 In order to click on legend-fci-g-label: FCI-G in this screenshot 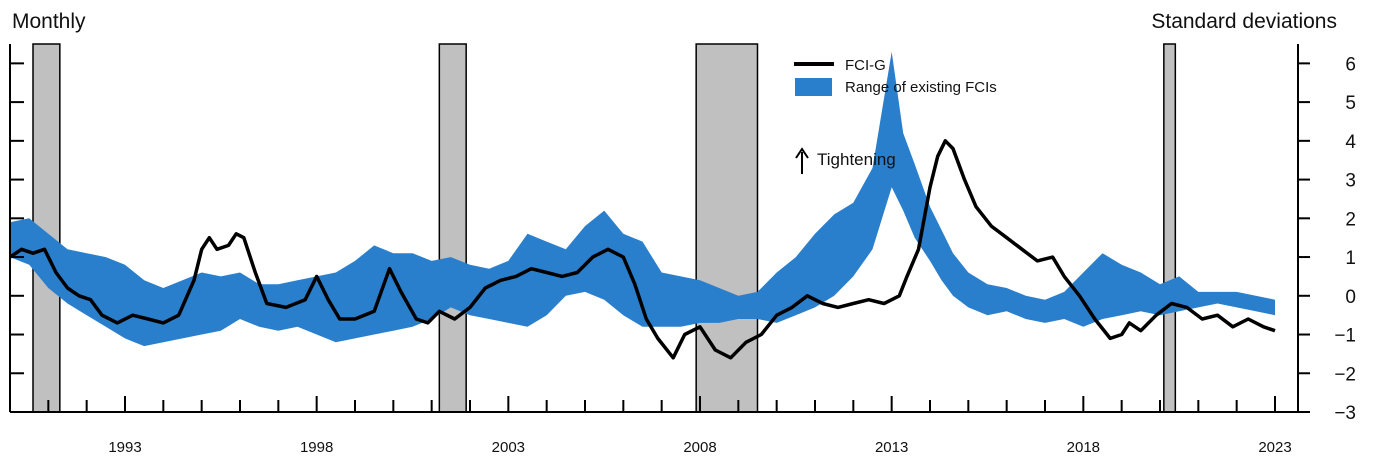, I will do `click(865, 65)`.